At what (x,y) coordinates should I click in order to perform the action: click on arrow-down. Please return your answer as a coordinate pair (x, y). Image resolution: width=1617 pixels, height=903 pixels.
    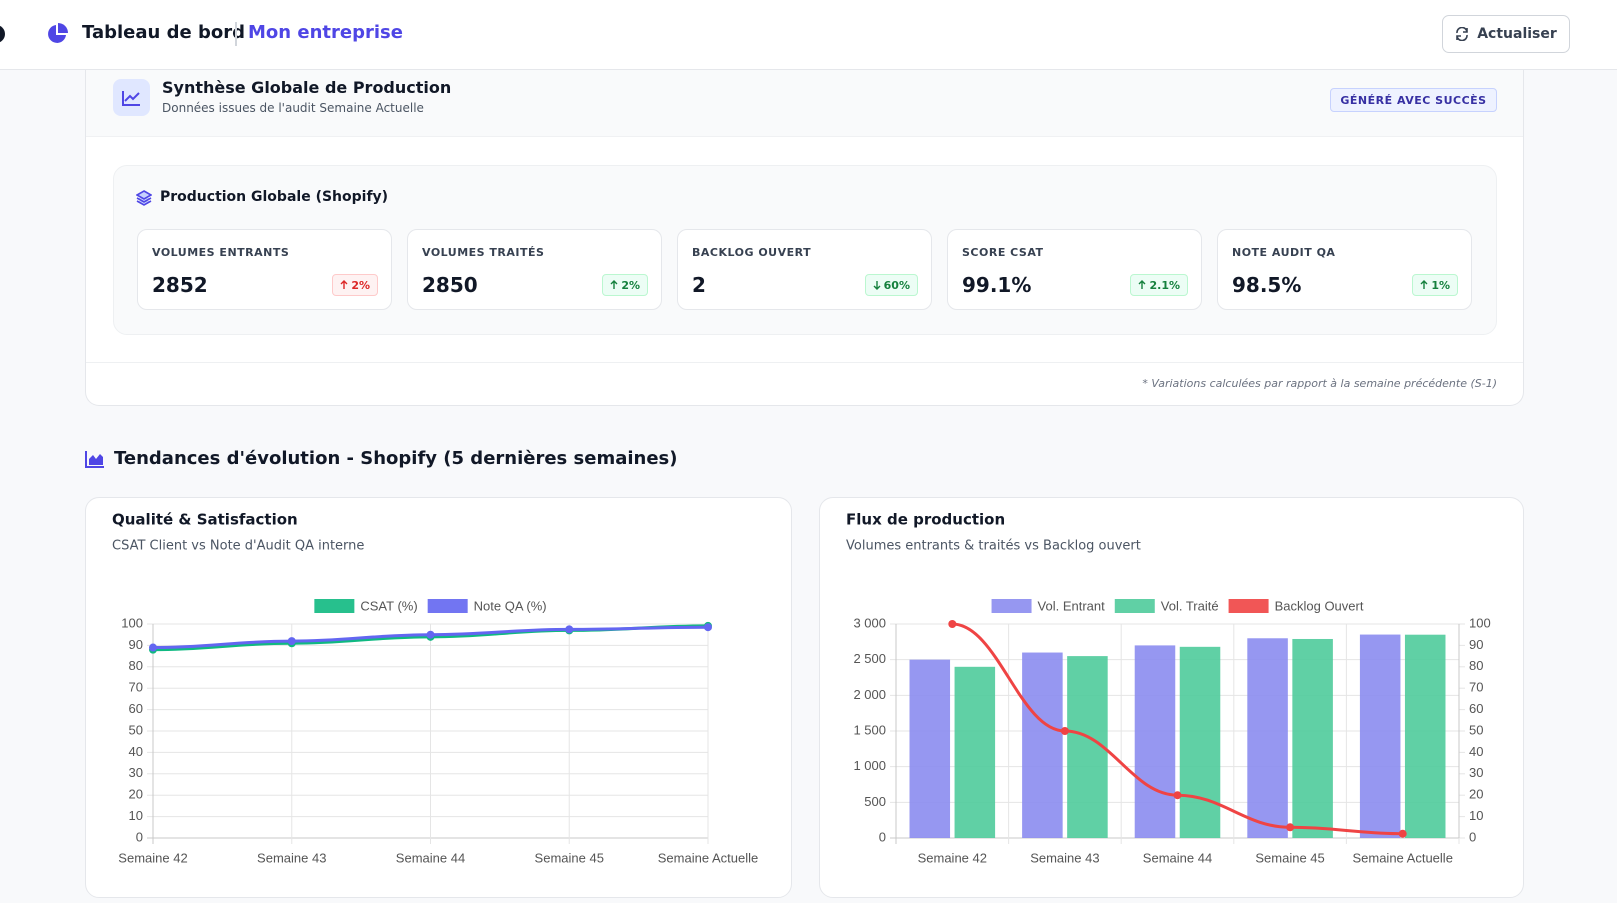
    Looking at the image, I should click on (877, 285).